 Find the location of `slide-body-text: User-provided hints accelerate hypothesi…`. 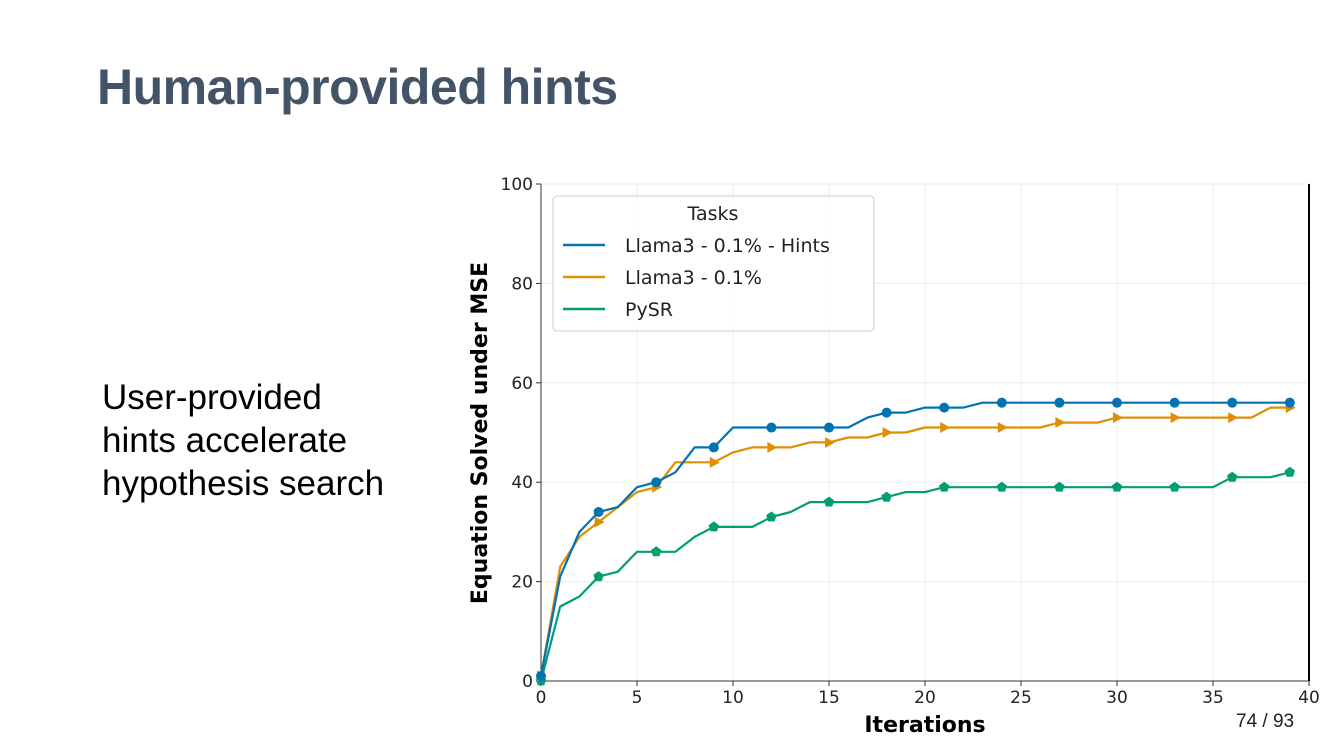

slide-body-text: User-provided hints accelerate hypothesi… is located at coordinates (267, 440).